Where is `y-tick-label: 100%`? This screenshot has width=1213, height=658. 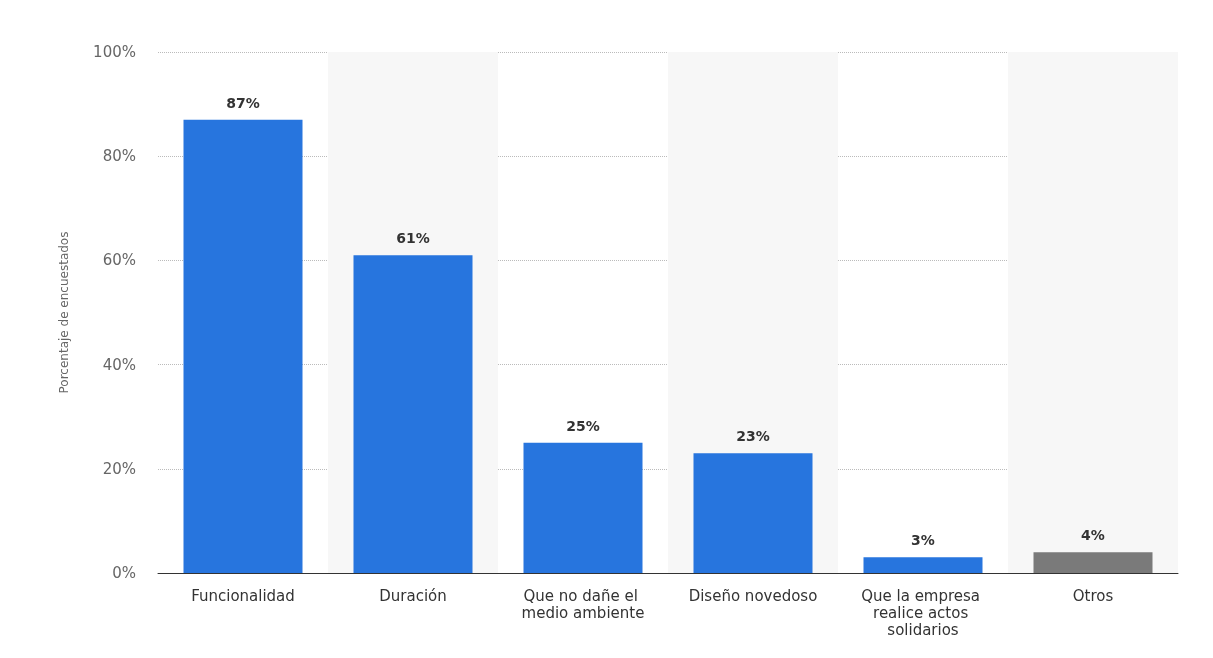 y-tick-label: 100% is located at coordinates (114, 52).